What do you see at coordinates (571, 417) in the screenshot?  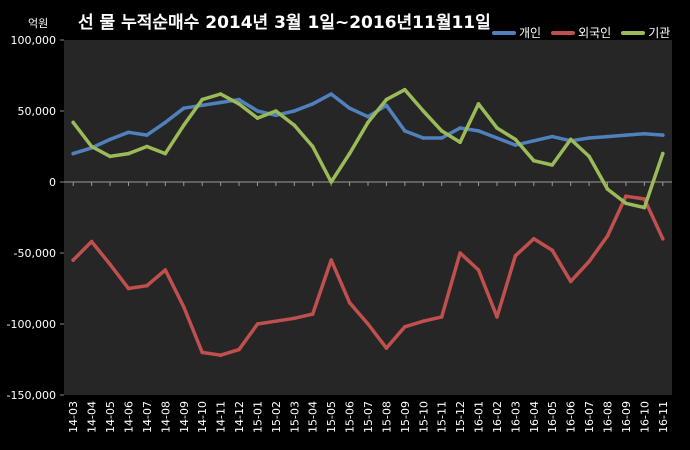 I see `x-tick-label: 16-06` at bounding box center [571, 417].